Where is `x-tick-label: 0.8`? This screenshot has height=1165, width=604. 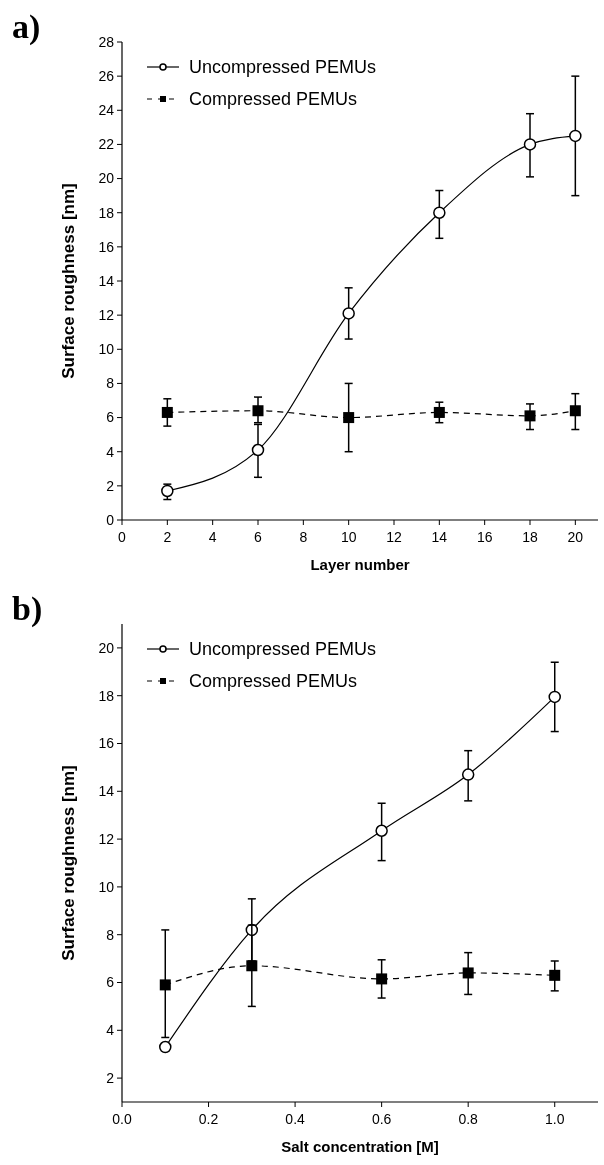 x-tick-label: 0.8 is located at coordinates (468, 1119).